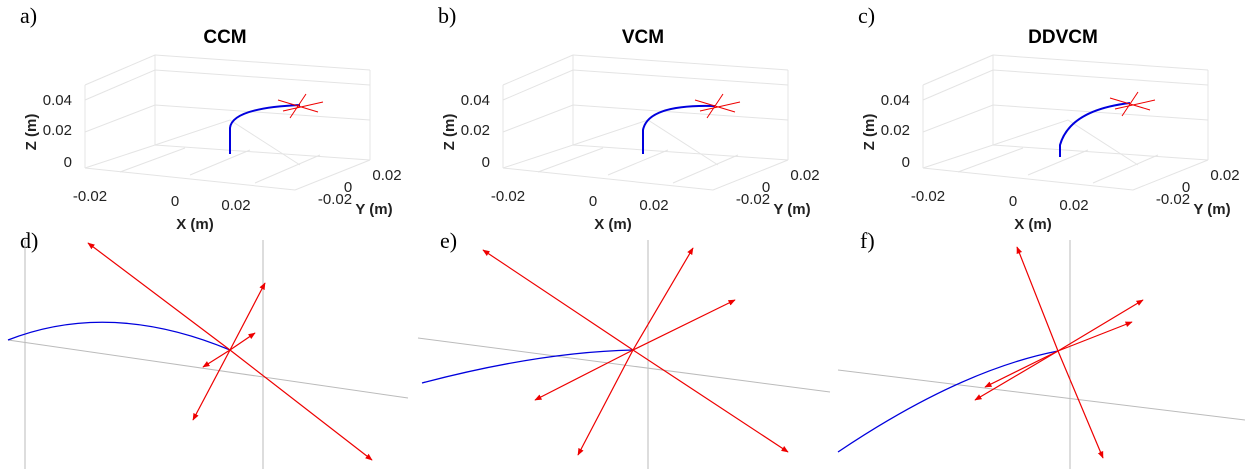 Image resolution: width=1245 pixels, height=469 pixels. What do you see at coordinates (791, 209) in the screenshot?
I see `y-axis-label: Y (m)` at bounding box center [791, 209].